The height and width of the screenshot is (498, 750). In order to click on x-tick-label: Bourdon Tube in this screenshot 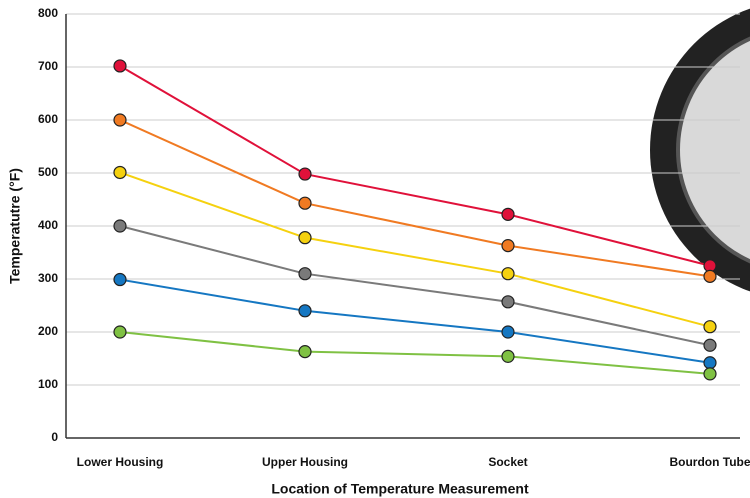, I will do `click(709, 462)`.